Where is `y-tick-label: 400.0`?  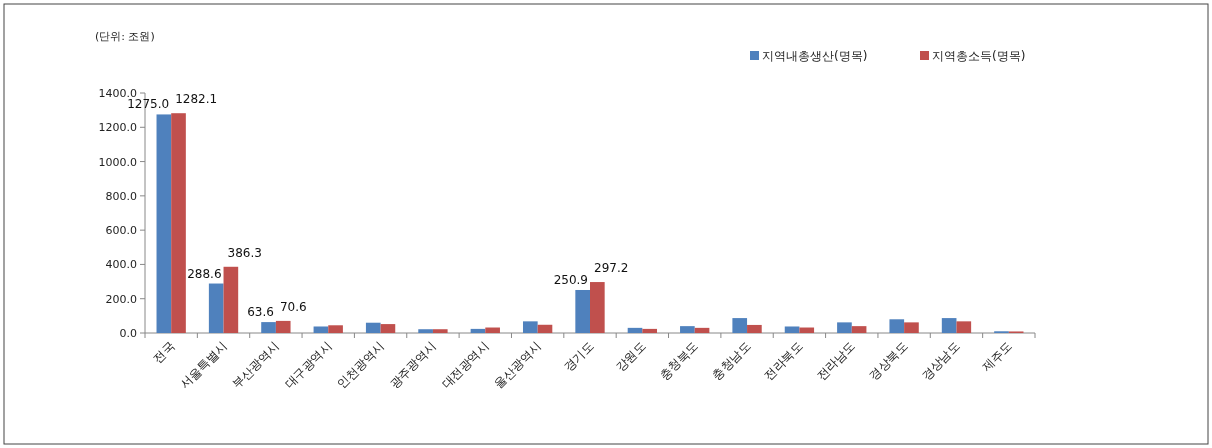 y-tick-label: 400.0 is located at coordinates (121, 265).